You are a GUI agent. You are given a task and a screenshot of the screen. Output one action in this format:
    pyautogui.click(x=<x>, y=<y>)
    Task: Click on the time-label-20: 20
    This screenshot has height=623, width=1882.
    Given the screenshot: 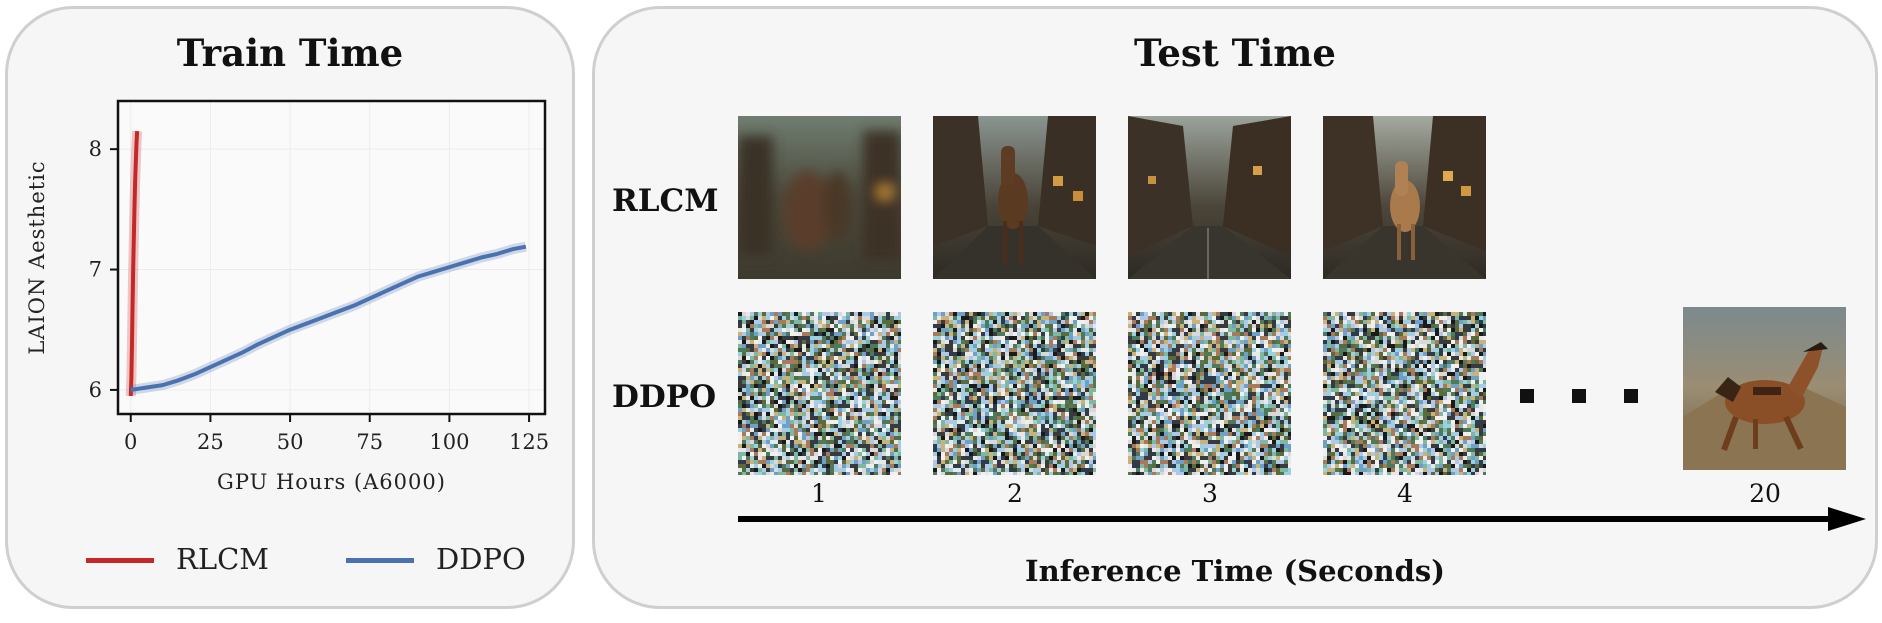 What is the action you would take?
    pyautogui.click(x=1765, y=493)
    